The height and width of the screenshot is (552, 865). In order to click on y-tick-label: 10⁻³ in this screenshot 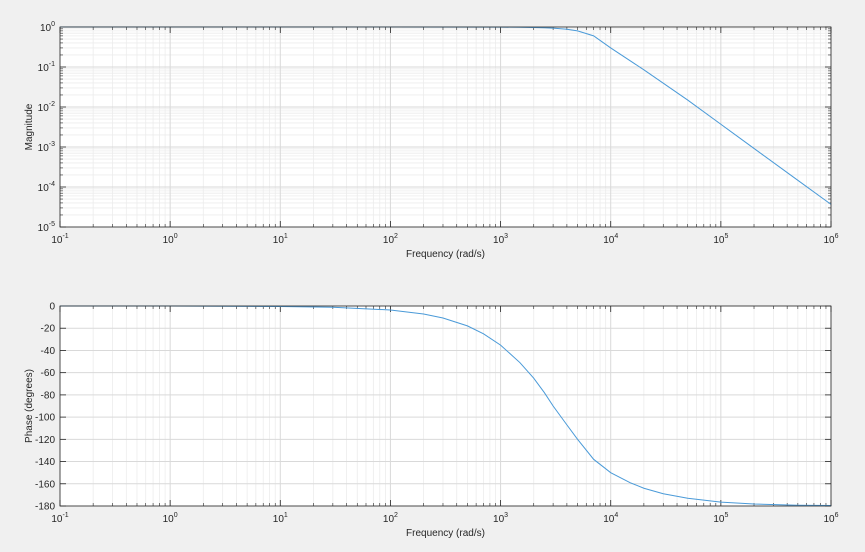, I will do `click(46, 147)`.